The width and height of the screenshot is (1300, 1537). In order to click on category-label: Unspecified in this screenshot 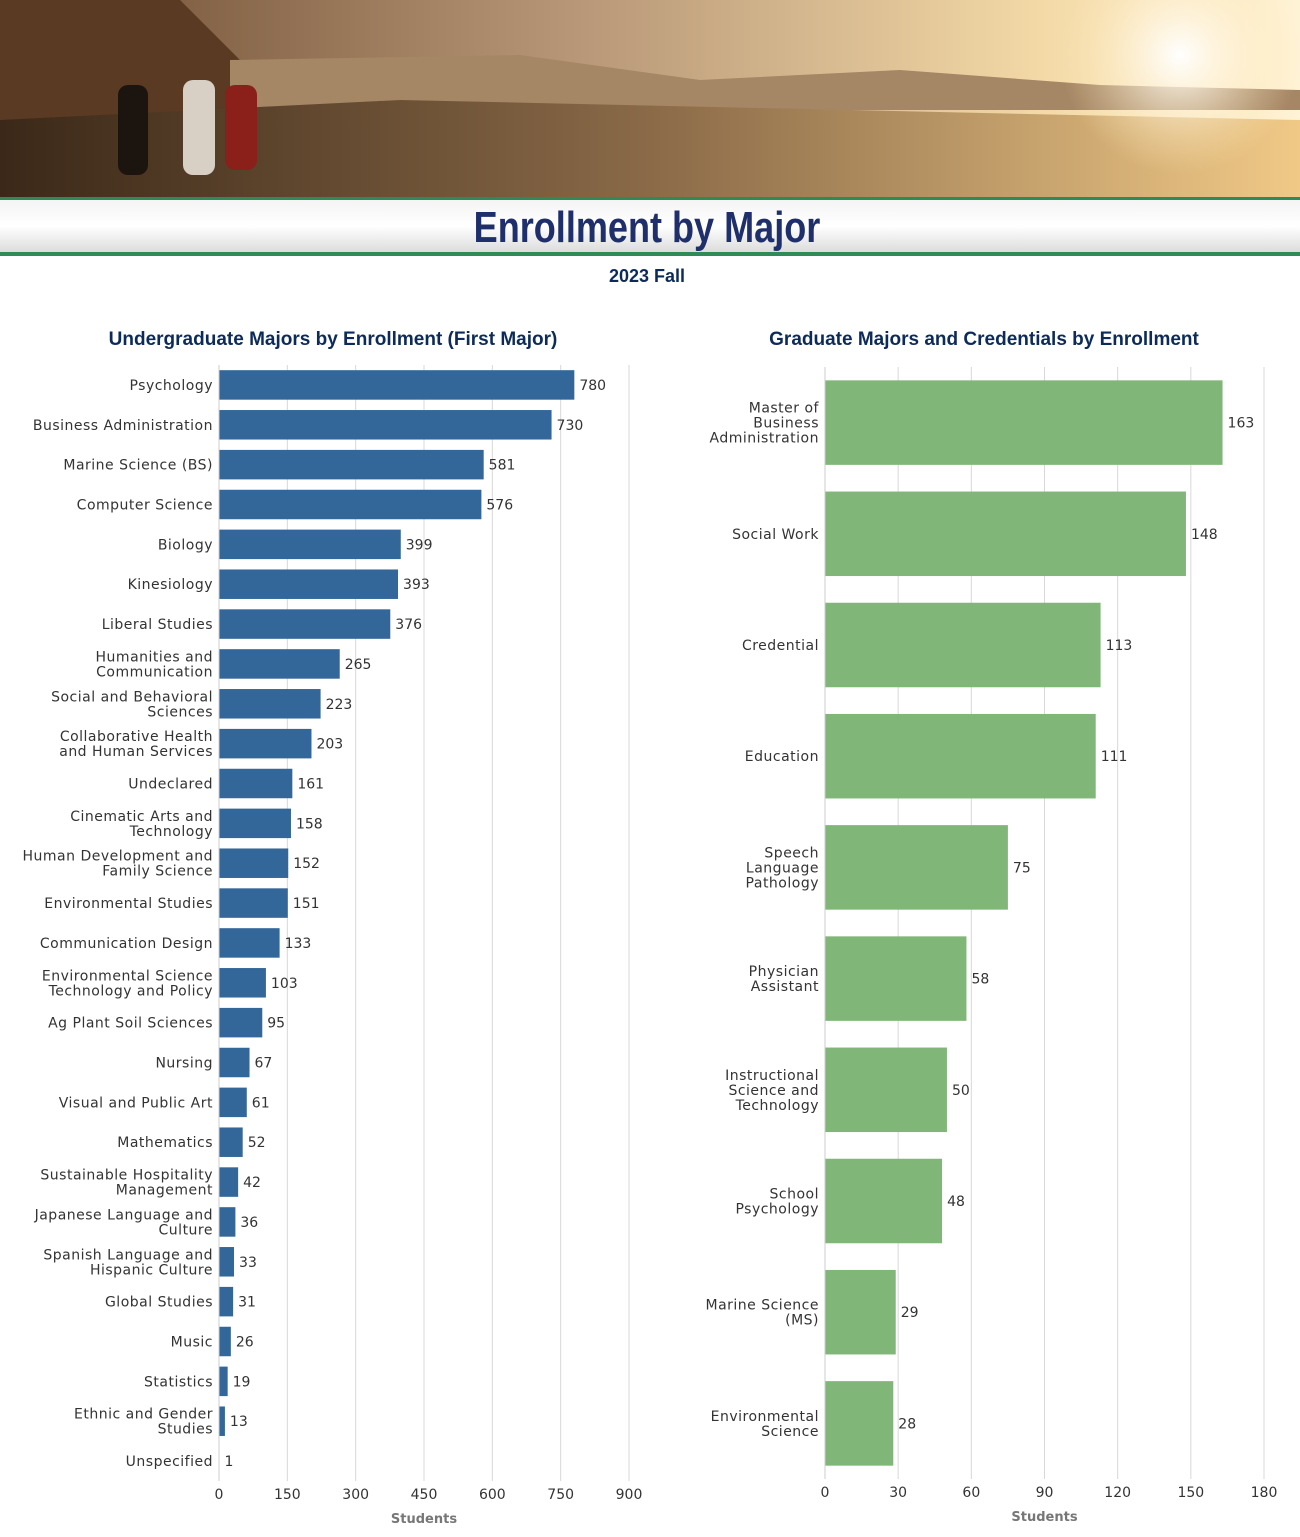, I will do `click(169, 1462)`.